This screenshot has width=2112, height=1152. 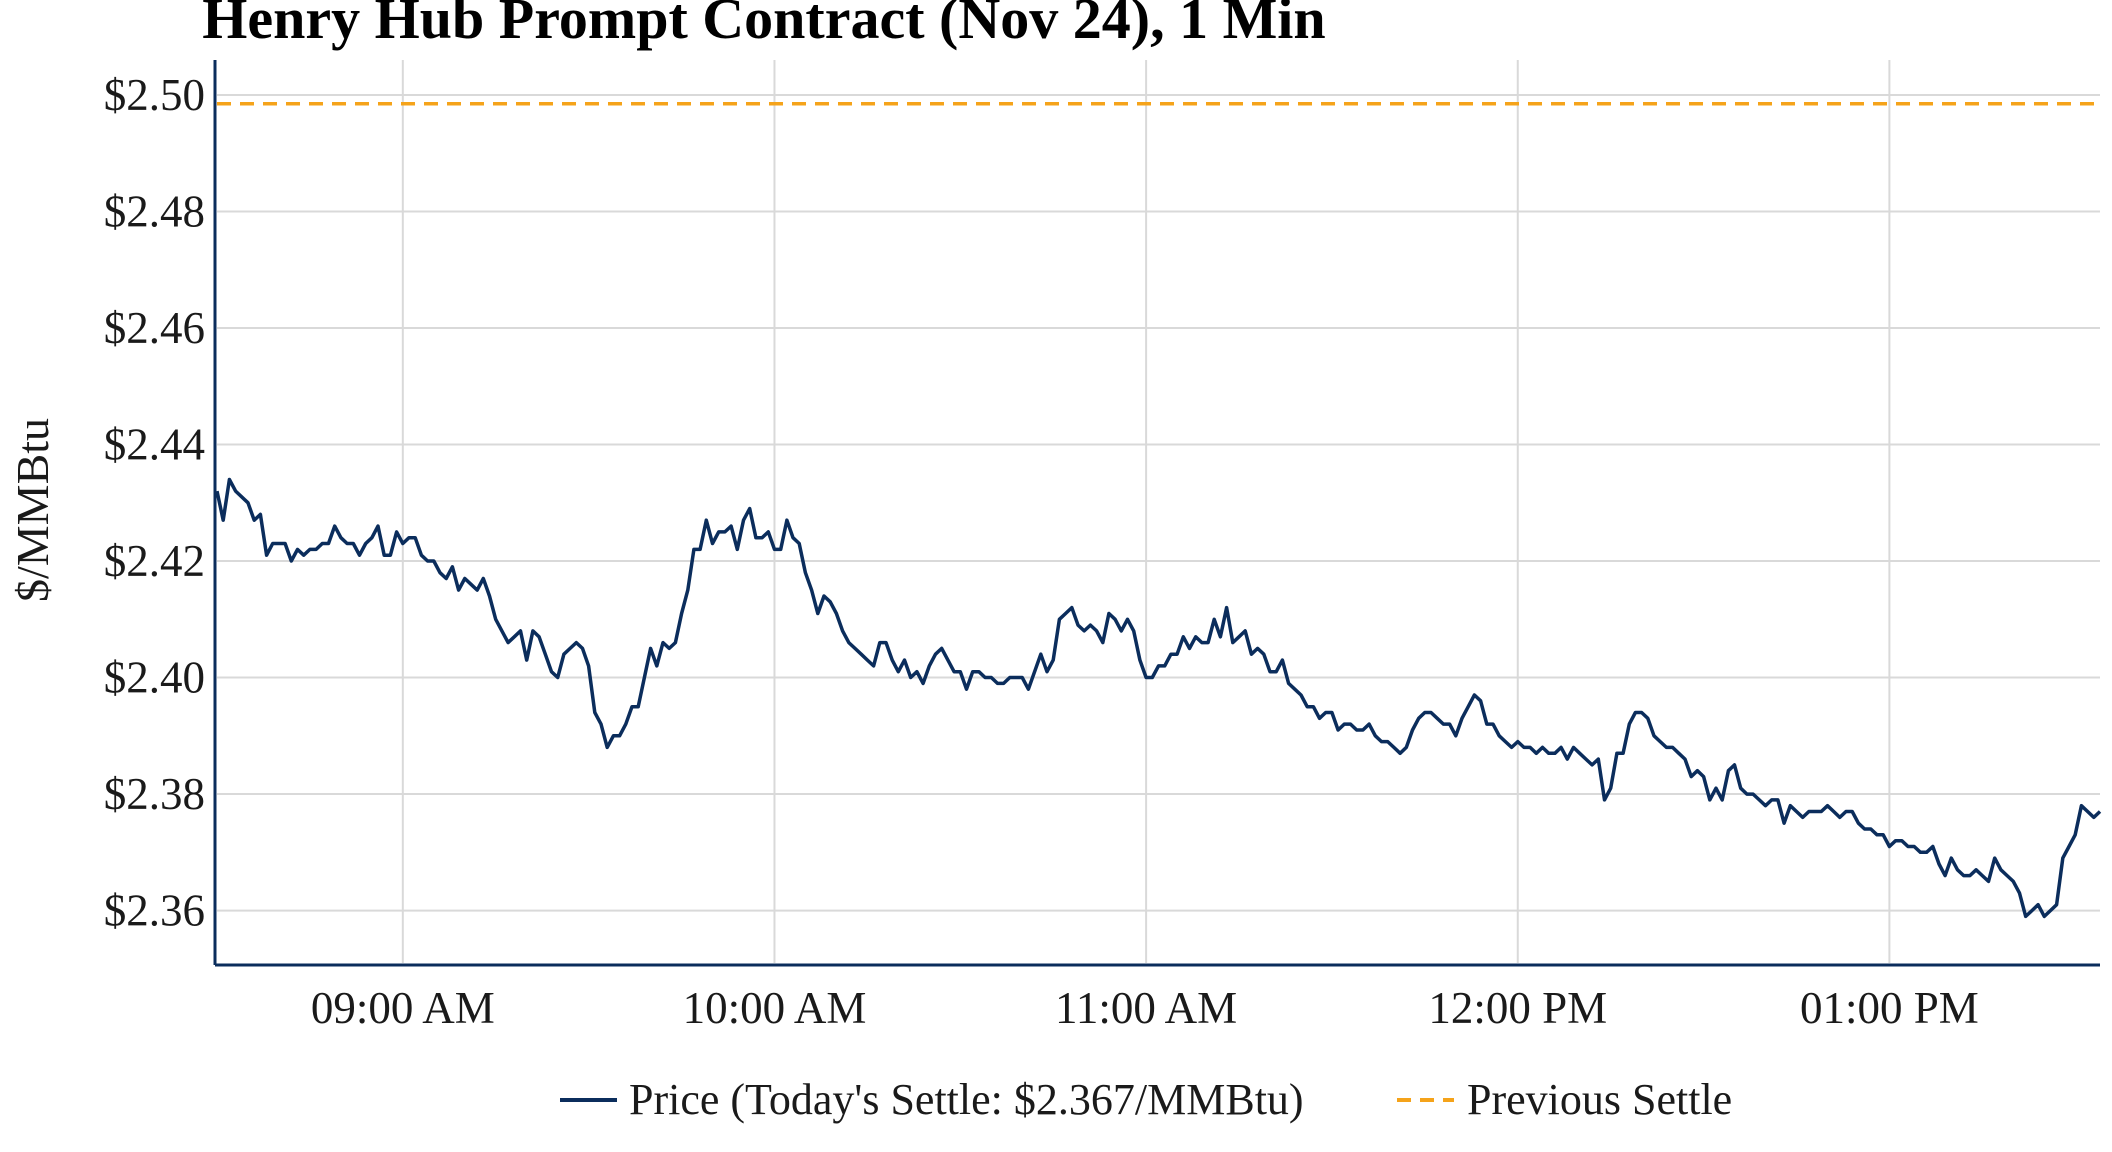 I want to click on y-tick-label: $2.36, so click(x=154, y=911).